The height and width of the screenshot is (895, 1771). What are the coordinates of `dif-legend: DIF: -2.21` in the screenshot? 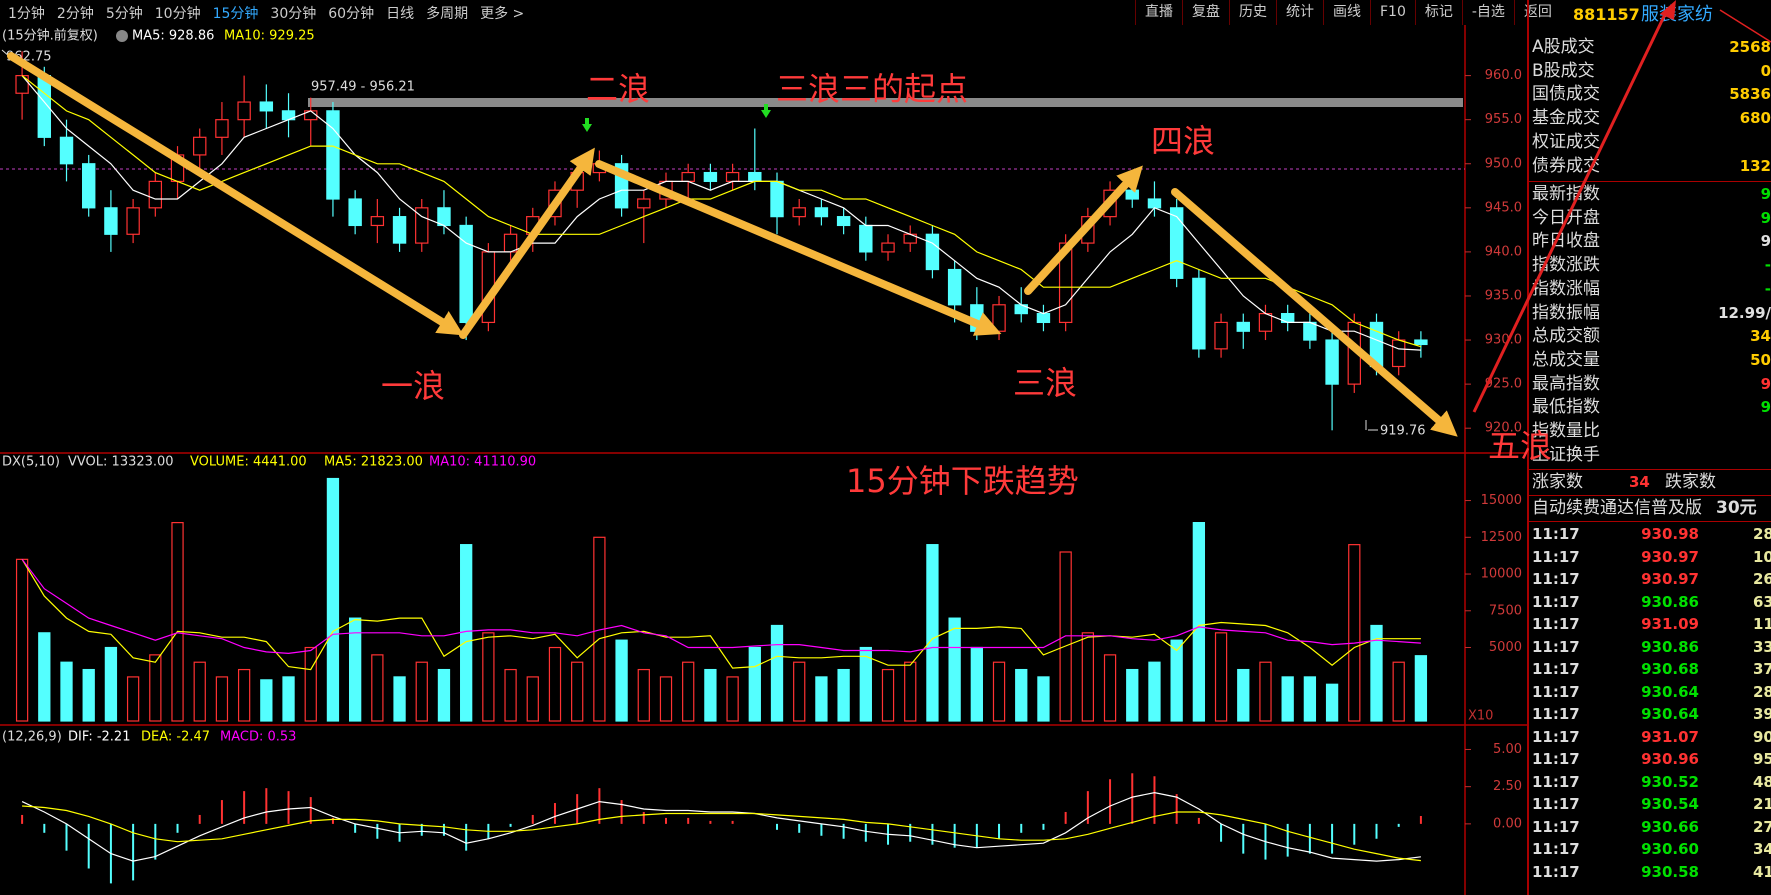 It's located at (99, 737).